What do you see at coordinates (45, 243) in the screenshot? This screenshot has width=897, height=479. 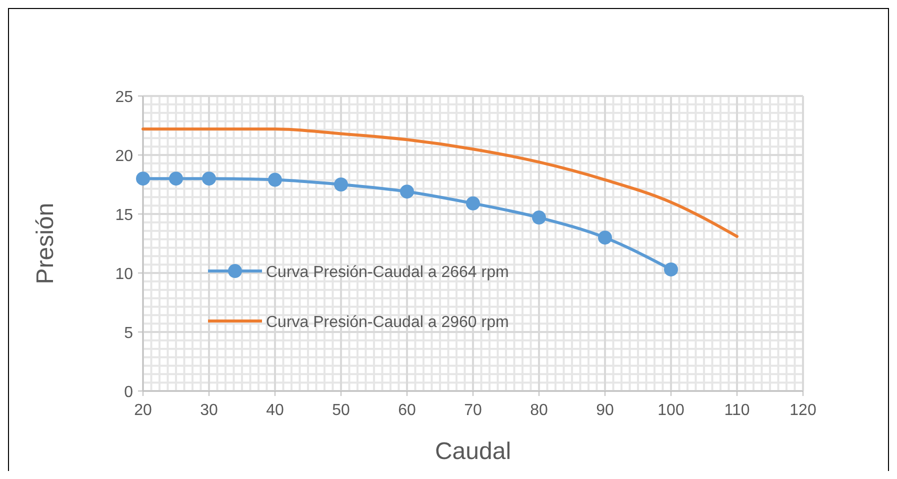 I see `y-axis-title: Presión` at bounding box center [45, 243].